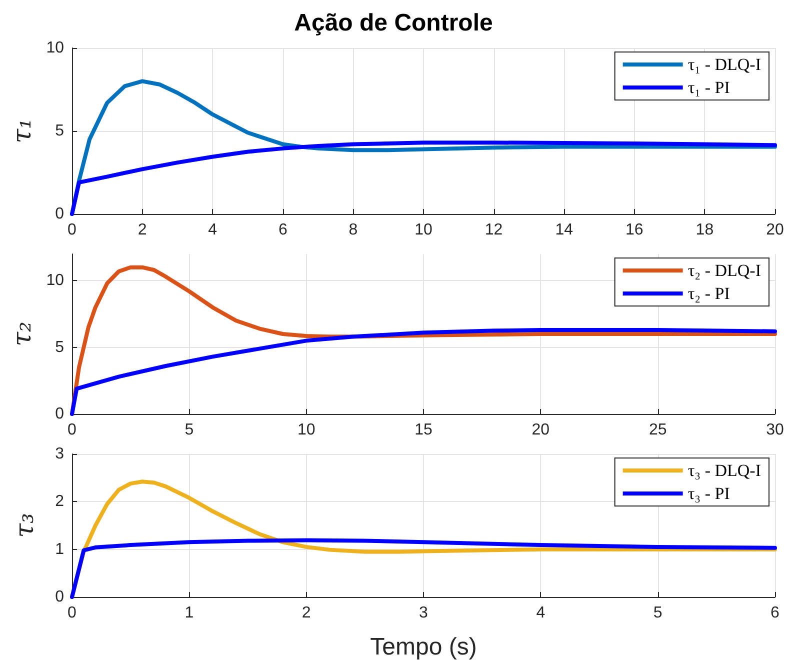 The image size is (787, 664). I want to click on y-tick-label: 1, so click(59, 549).